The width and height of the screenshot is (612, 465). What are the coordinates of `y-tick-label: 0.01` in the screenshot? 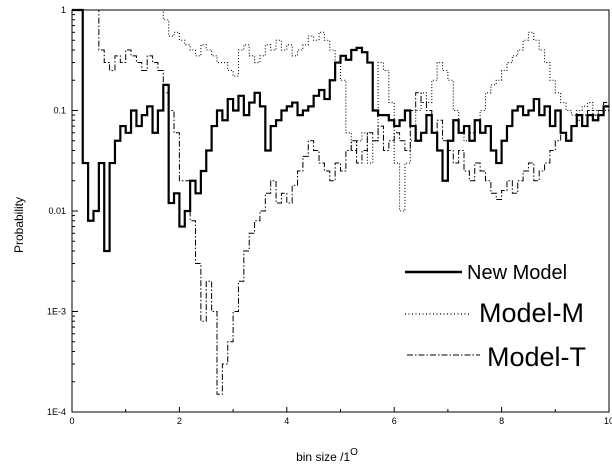 It's located at (57, 211).